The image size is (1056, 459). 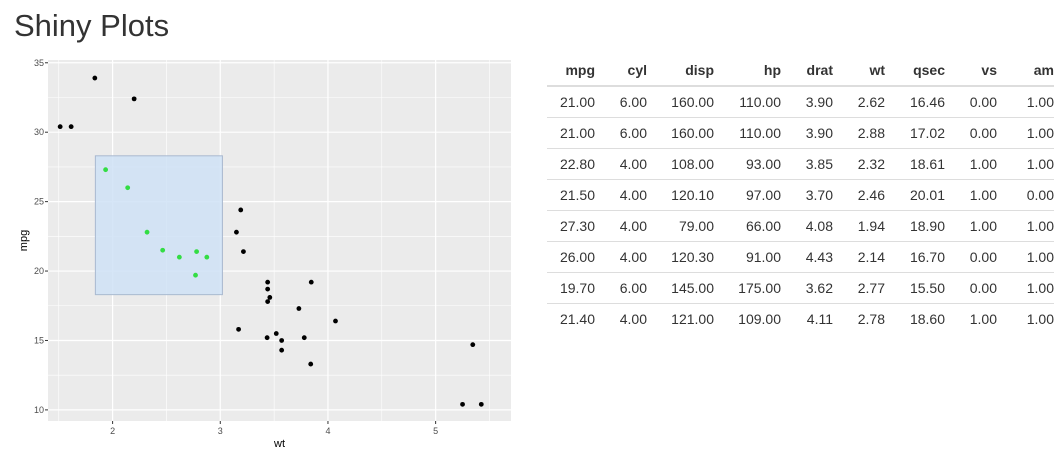 What do you see at coordinates (680, 226) in the screenshot?
I see `table-cell-disp: 79.00` at bounding box center [680, 226].